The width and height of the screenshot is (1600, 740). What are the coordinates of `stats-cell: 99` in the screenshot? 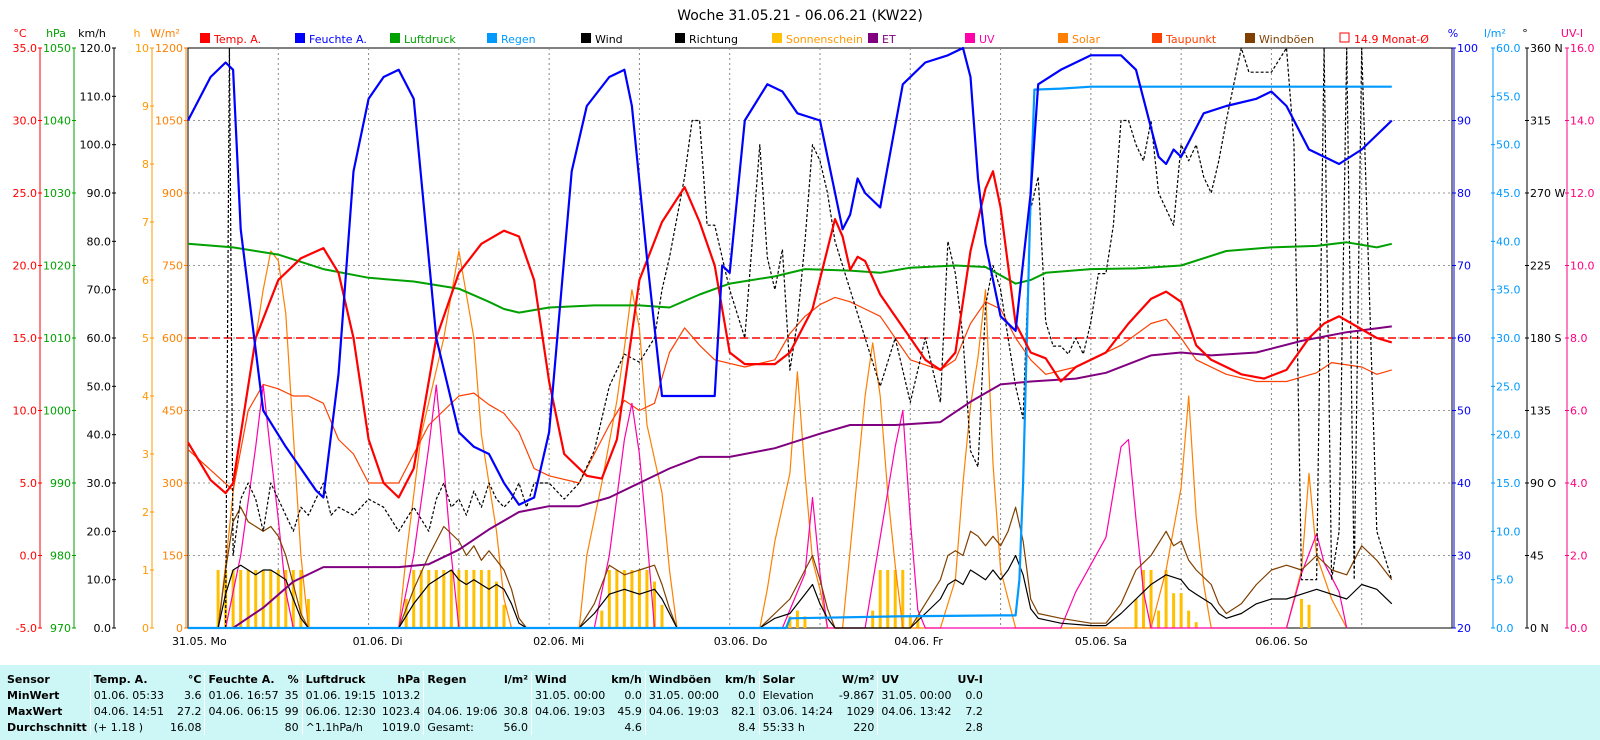 It's located at (291, 711).